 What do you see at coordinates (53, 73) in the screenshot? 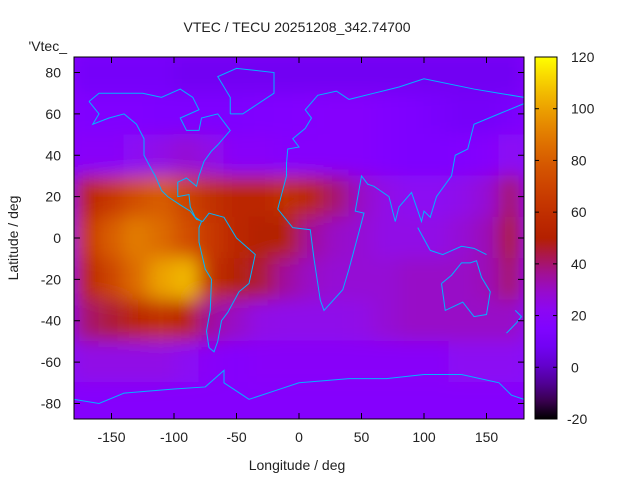
I see `y-tick-label: 80` at bounding box center [53, 73].